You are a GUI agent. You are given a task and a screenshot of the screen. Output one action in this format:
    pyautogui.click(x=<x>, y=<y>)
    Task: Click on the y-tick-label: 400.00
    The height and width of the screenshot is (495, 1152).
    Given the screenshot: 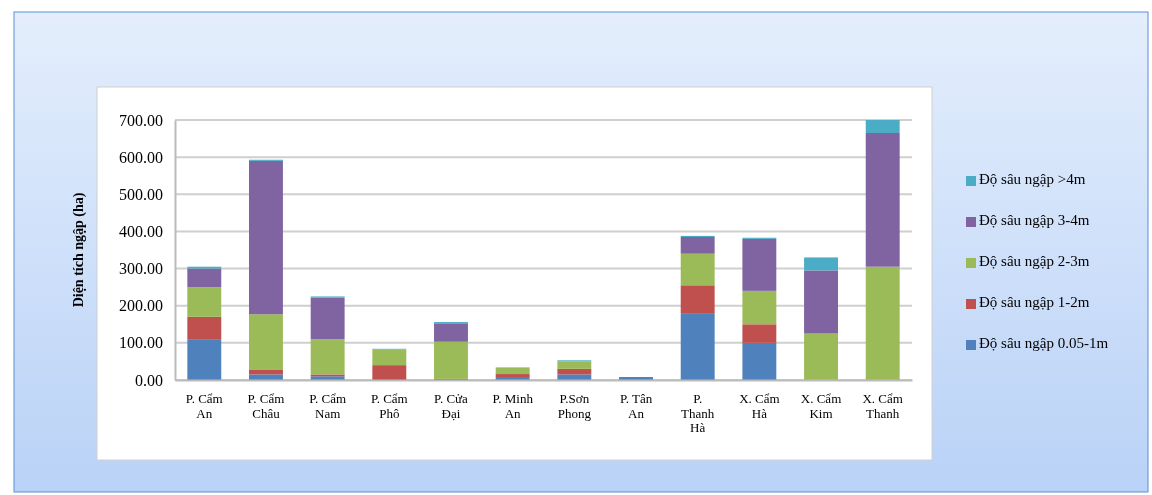 What is the action you would take?
    pyautogui.click(x=141, y=232)
    